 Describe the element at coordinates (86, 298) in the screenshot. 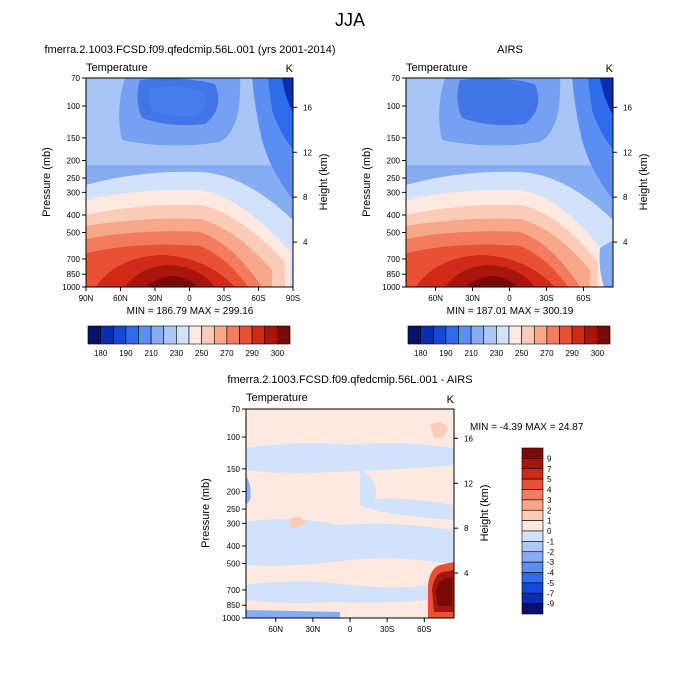

I see `x-tick-label: 90N` at that location.